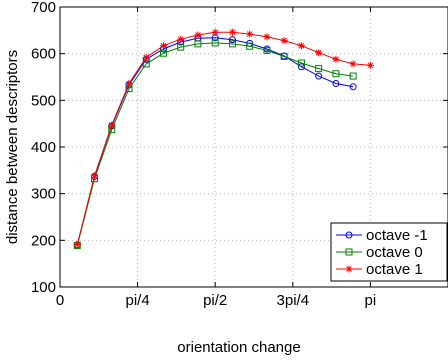 Image resolution: width=448 pixels, height=360 pixels. Describe the element at coordinates (43, 100) in the screenshot. I see `y-tick-label: 500` at that location.